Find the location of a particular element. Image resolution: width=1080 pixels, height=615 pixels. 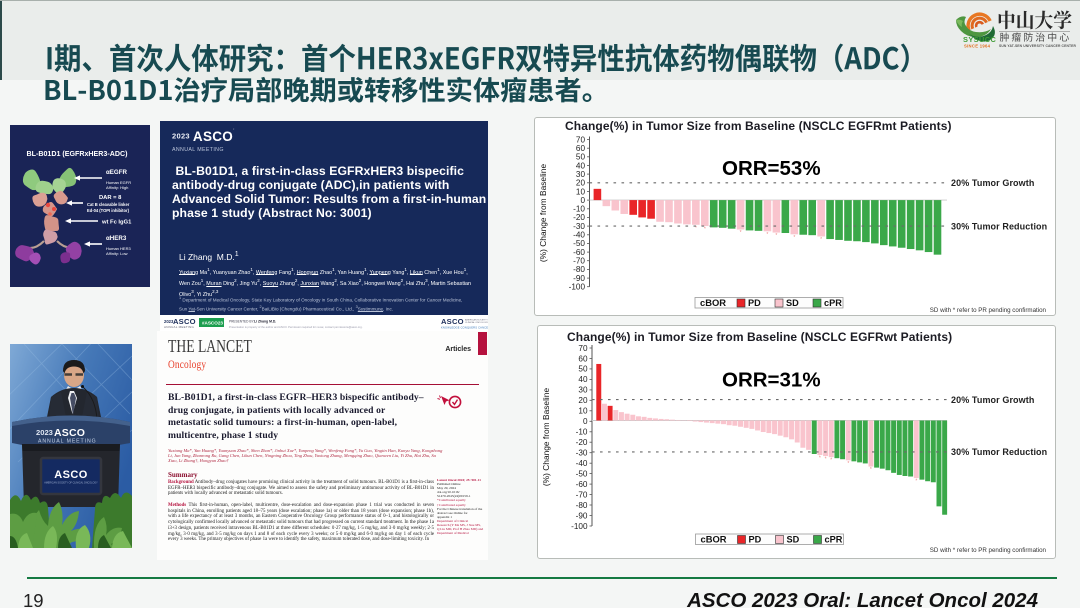

svg-text: wt Fc IgG1 is located at coordinates (116, 223).